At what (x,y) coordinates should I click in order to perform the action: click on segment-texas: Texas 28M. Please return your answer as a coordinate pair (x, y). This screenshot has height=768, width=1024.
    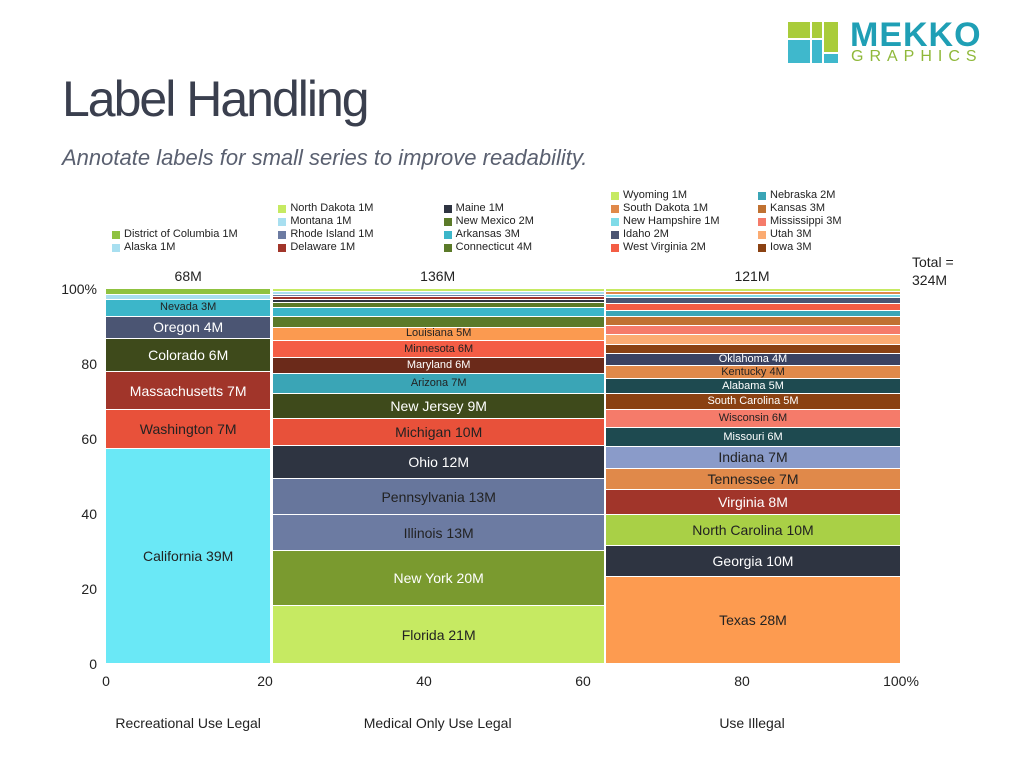
    Looking at the image, I should click on (753, 620).